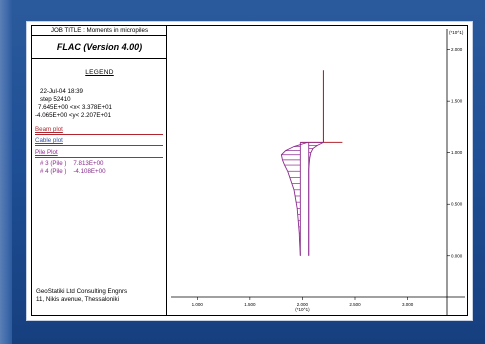 The image size is (485, 344). What do you see at coordinates (302, 309) in the screenshot?
I see `x-multiplier-label: (*10^1)` at bounding box center [302, 309].